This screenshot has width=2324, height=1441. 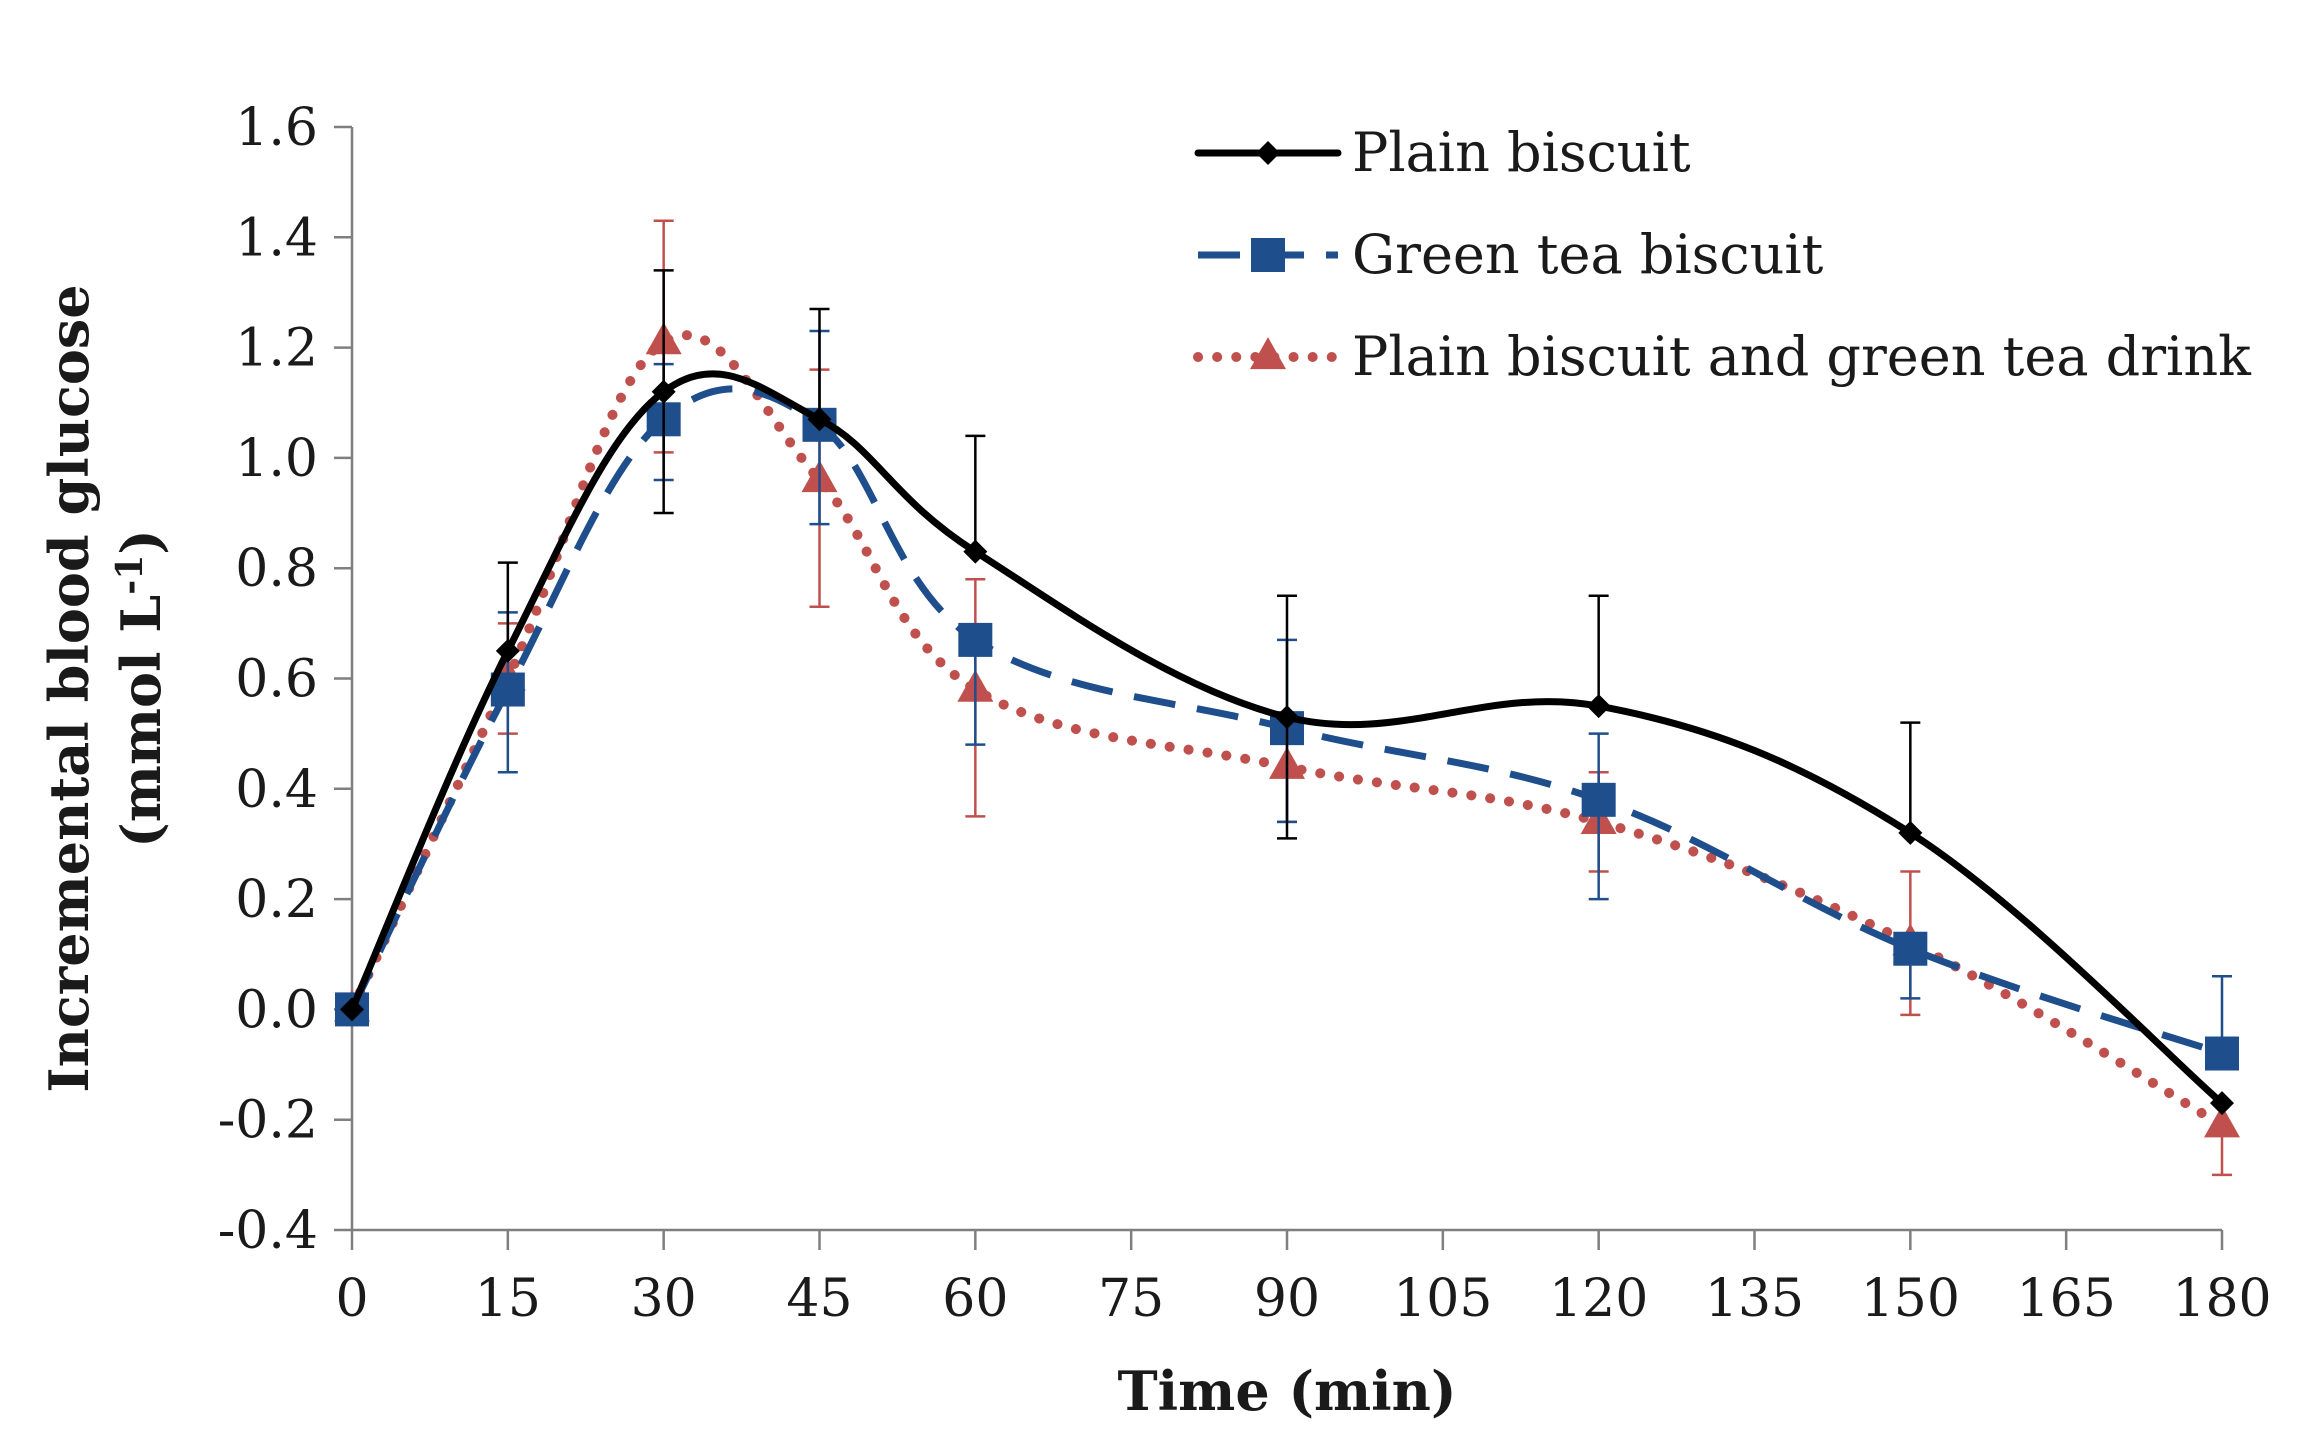 What do you see at coordinates (1521, 152) in the screenshot?
I see `legend-label: Plain biscuit` at bounding box center [1521, 152].